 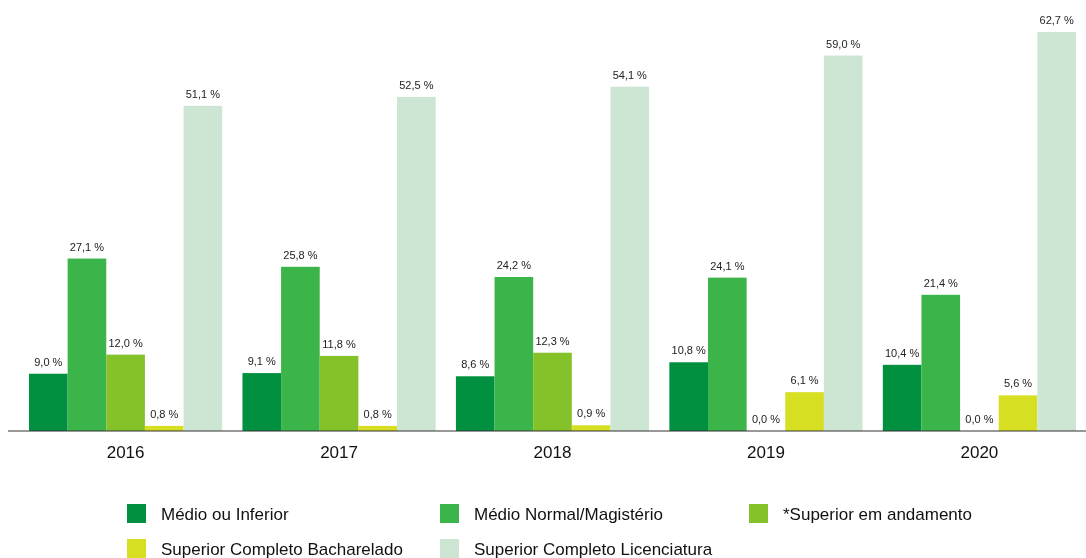 What do you see at coordinates (339, 343) in the screenshot?
I see `data-label: 11,8 %` at bounding box center [339, 343].